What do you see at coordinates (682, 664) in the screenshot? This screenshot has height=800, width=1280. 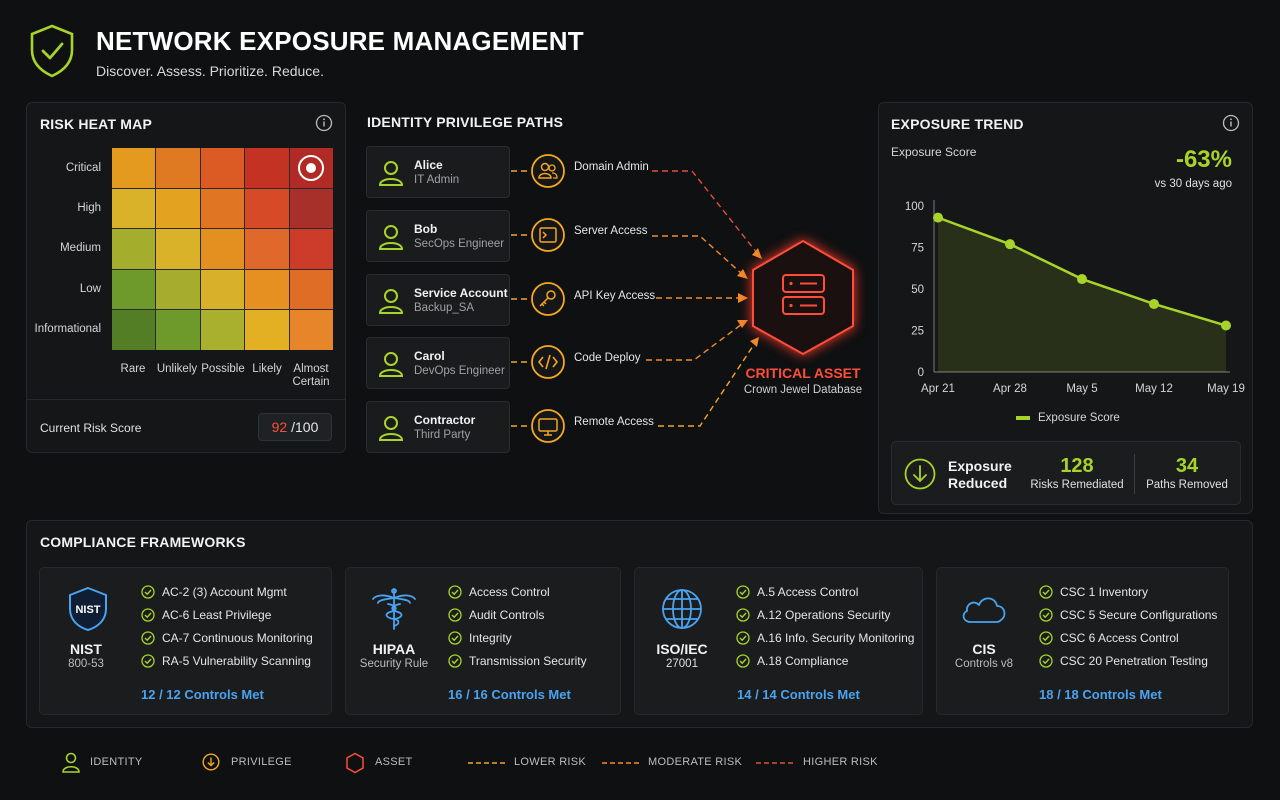 I see `framework-sub: 27001` at bounding box center [682, 664].